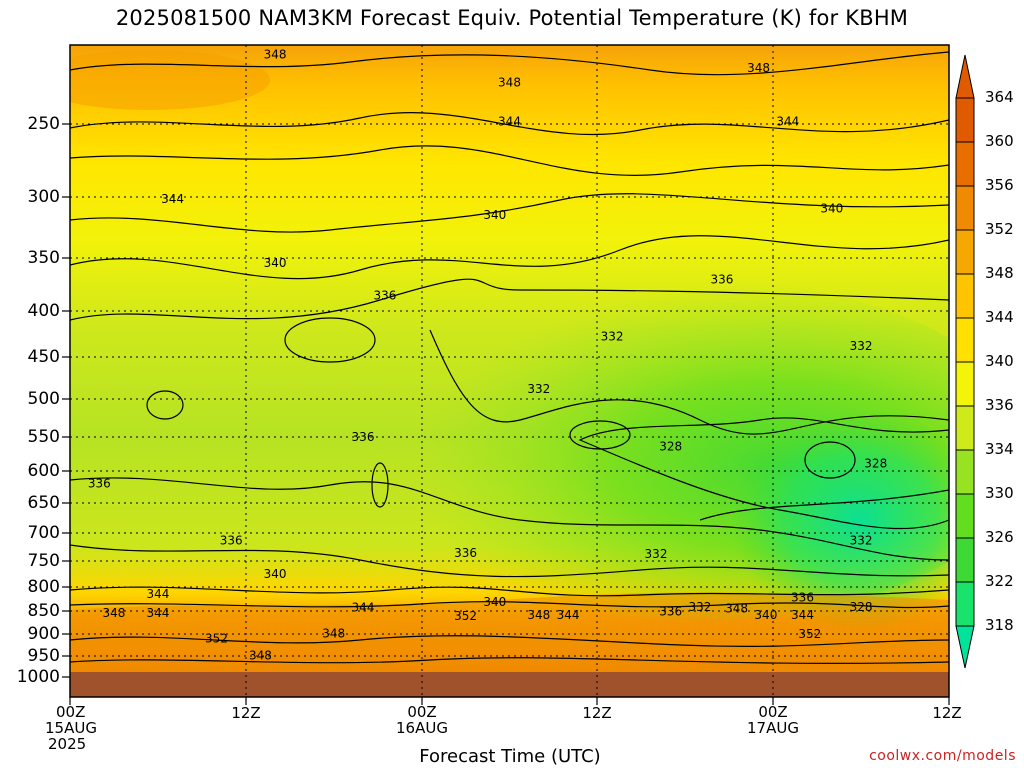 This screenshot has width=1024, height=768. What do you see at coordinates (999, 581) in the screenshot?
I see `colorbar-tick-label: 322` at bounding box center [999, 581].